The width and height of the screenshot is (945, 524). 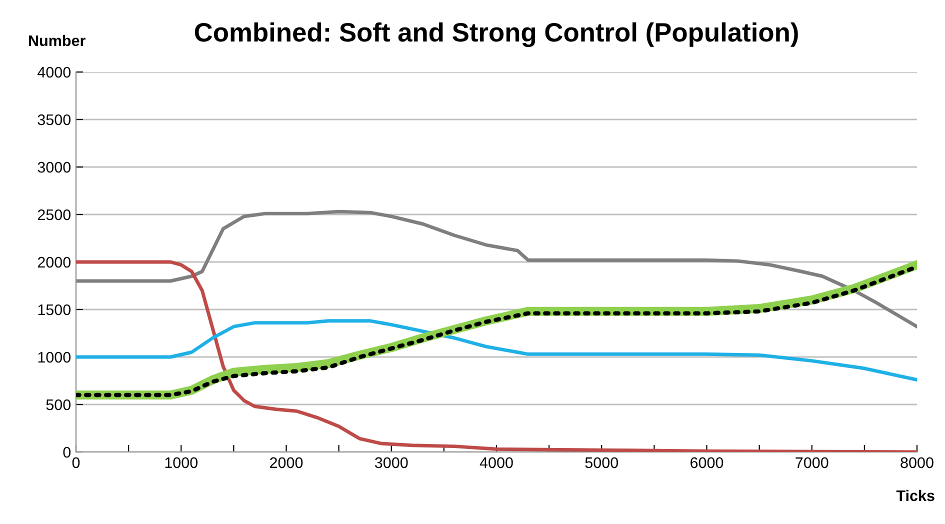 I want to click on y-tick-label: 3000, so click(x=54, y=167).